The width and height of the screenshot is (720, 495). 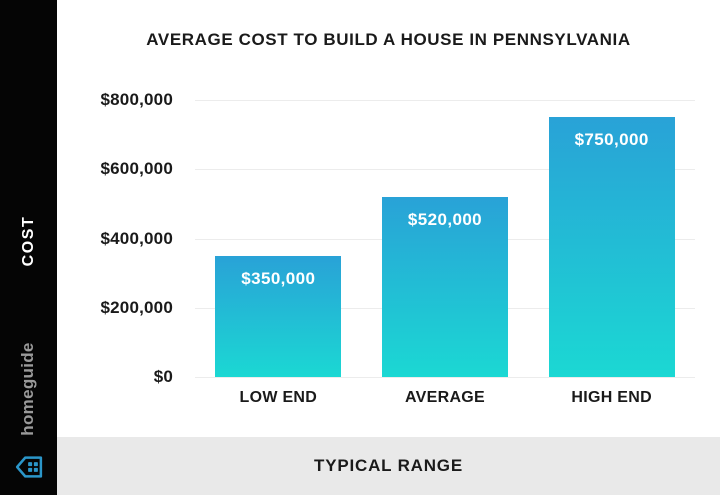 What do you see at coordinates (163, 376) in the screenshot?
I see `y-tick-label: $0` at bounding box center [163, 376].